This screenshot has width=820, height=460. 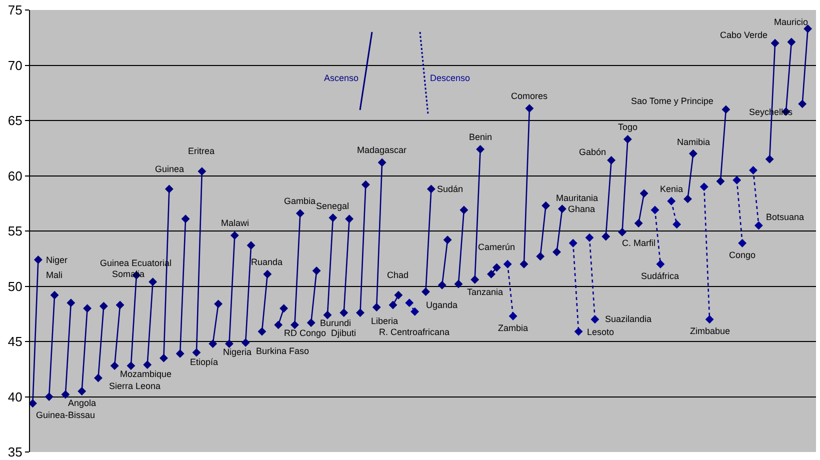 I want to click on annotation: Gambia, so click(x=300, y=201).